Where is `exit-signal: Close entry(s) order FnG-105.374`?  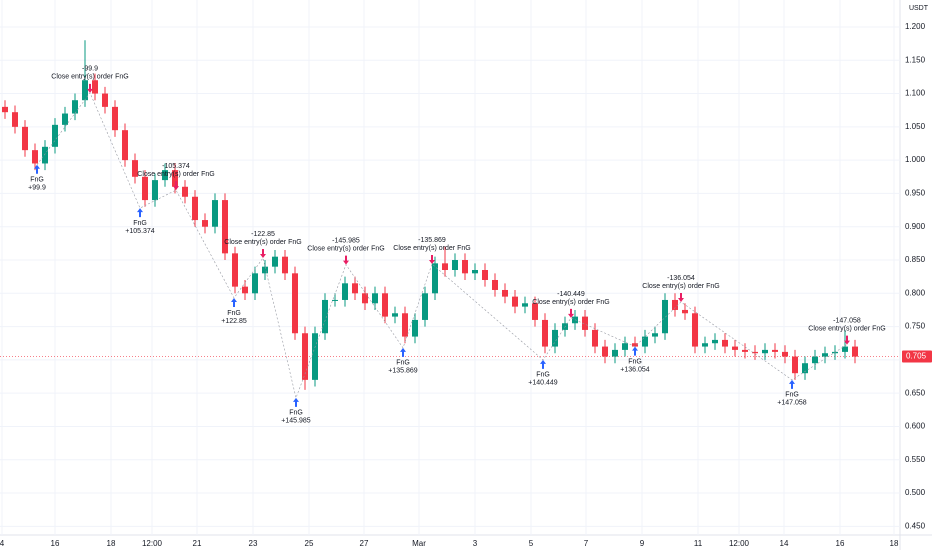
exit-signal: Close entry(s) order FnG-105.374 is located at coordinates (176, 177).